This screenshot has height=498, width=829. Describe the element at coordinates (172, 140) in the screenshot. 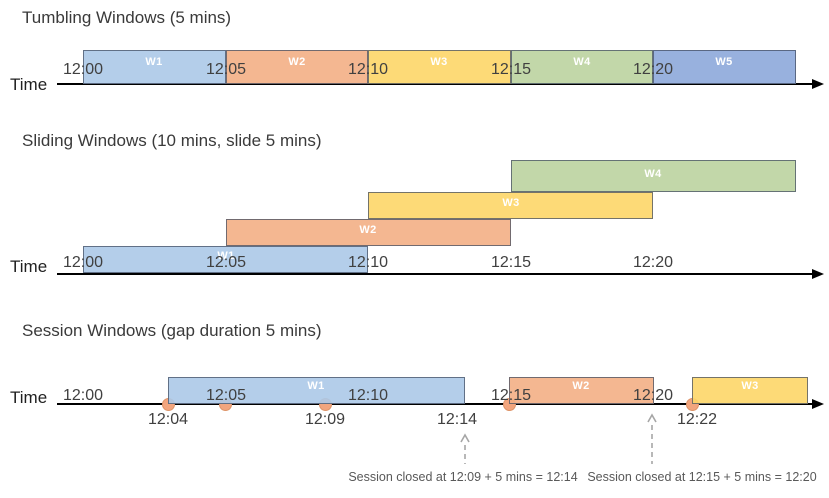

I see `panel-title-sliding: Sliding Windows (10 mins, slide 5 mins)` at that location.